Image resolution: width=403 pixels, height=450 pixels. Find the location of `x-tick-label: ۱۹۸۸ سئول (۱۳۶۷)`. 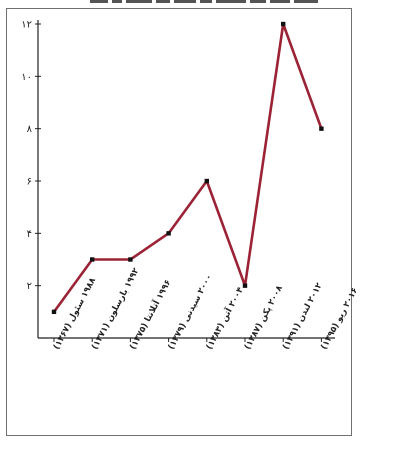

x-tick-label: ۱۹۸۸ سئول (۱۳۶۷) is located at coordinates (75, 314).